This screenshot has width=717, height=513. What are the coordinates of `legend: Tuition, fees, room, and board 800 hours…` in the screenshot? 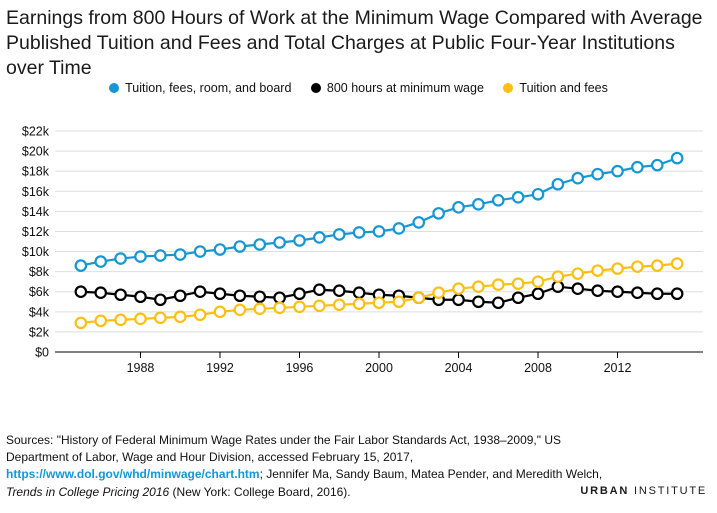 It's located at (358, 88).